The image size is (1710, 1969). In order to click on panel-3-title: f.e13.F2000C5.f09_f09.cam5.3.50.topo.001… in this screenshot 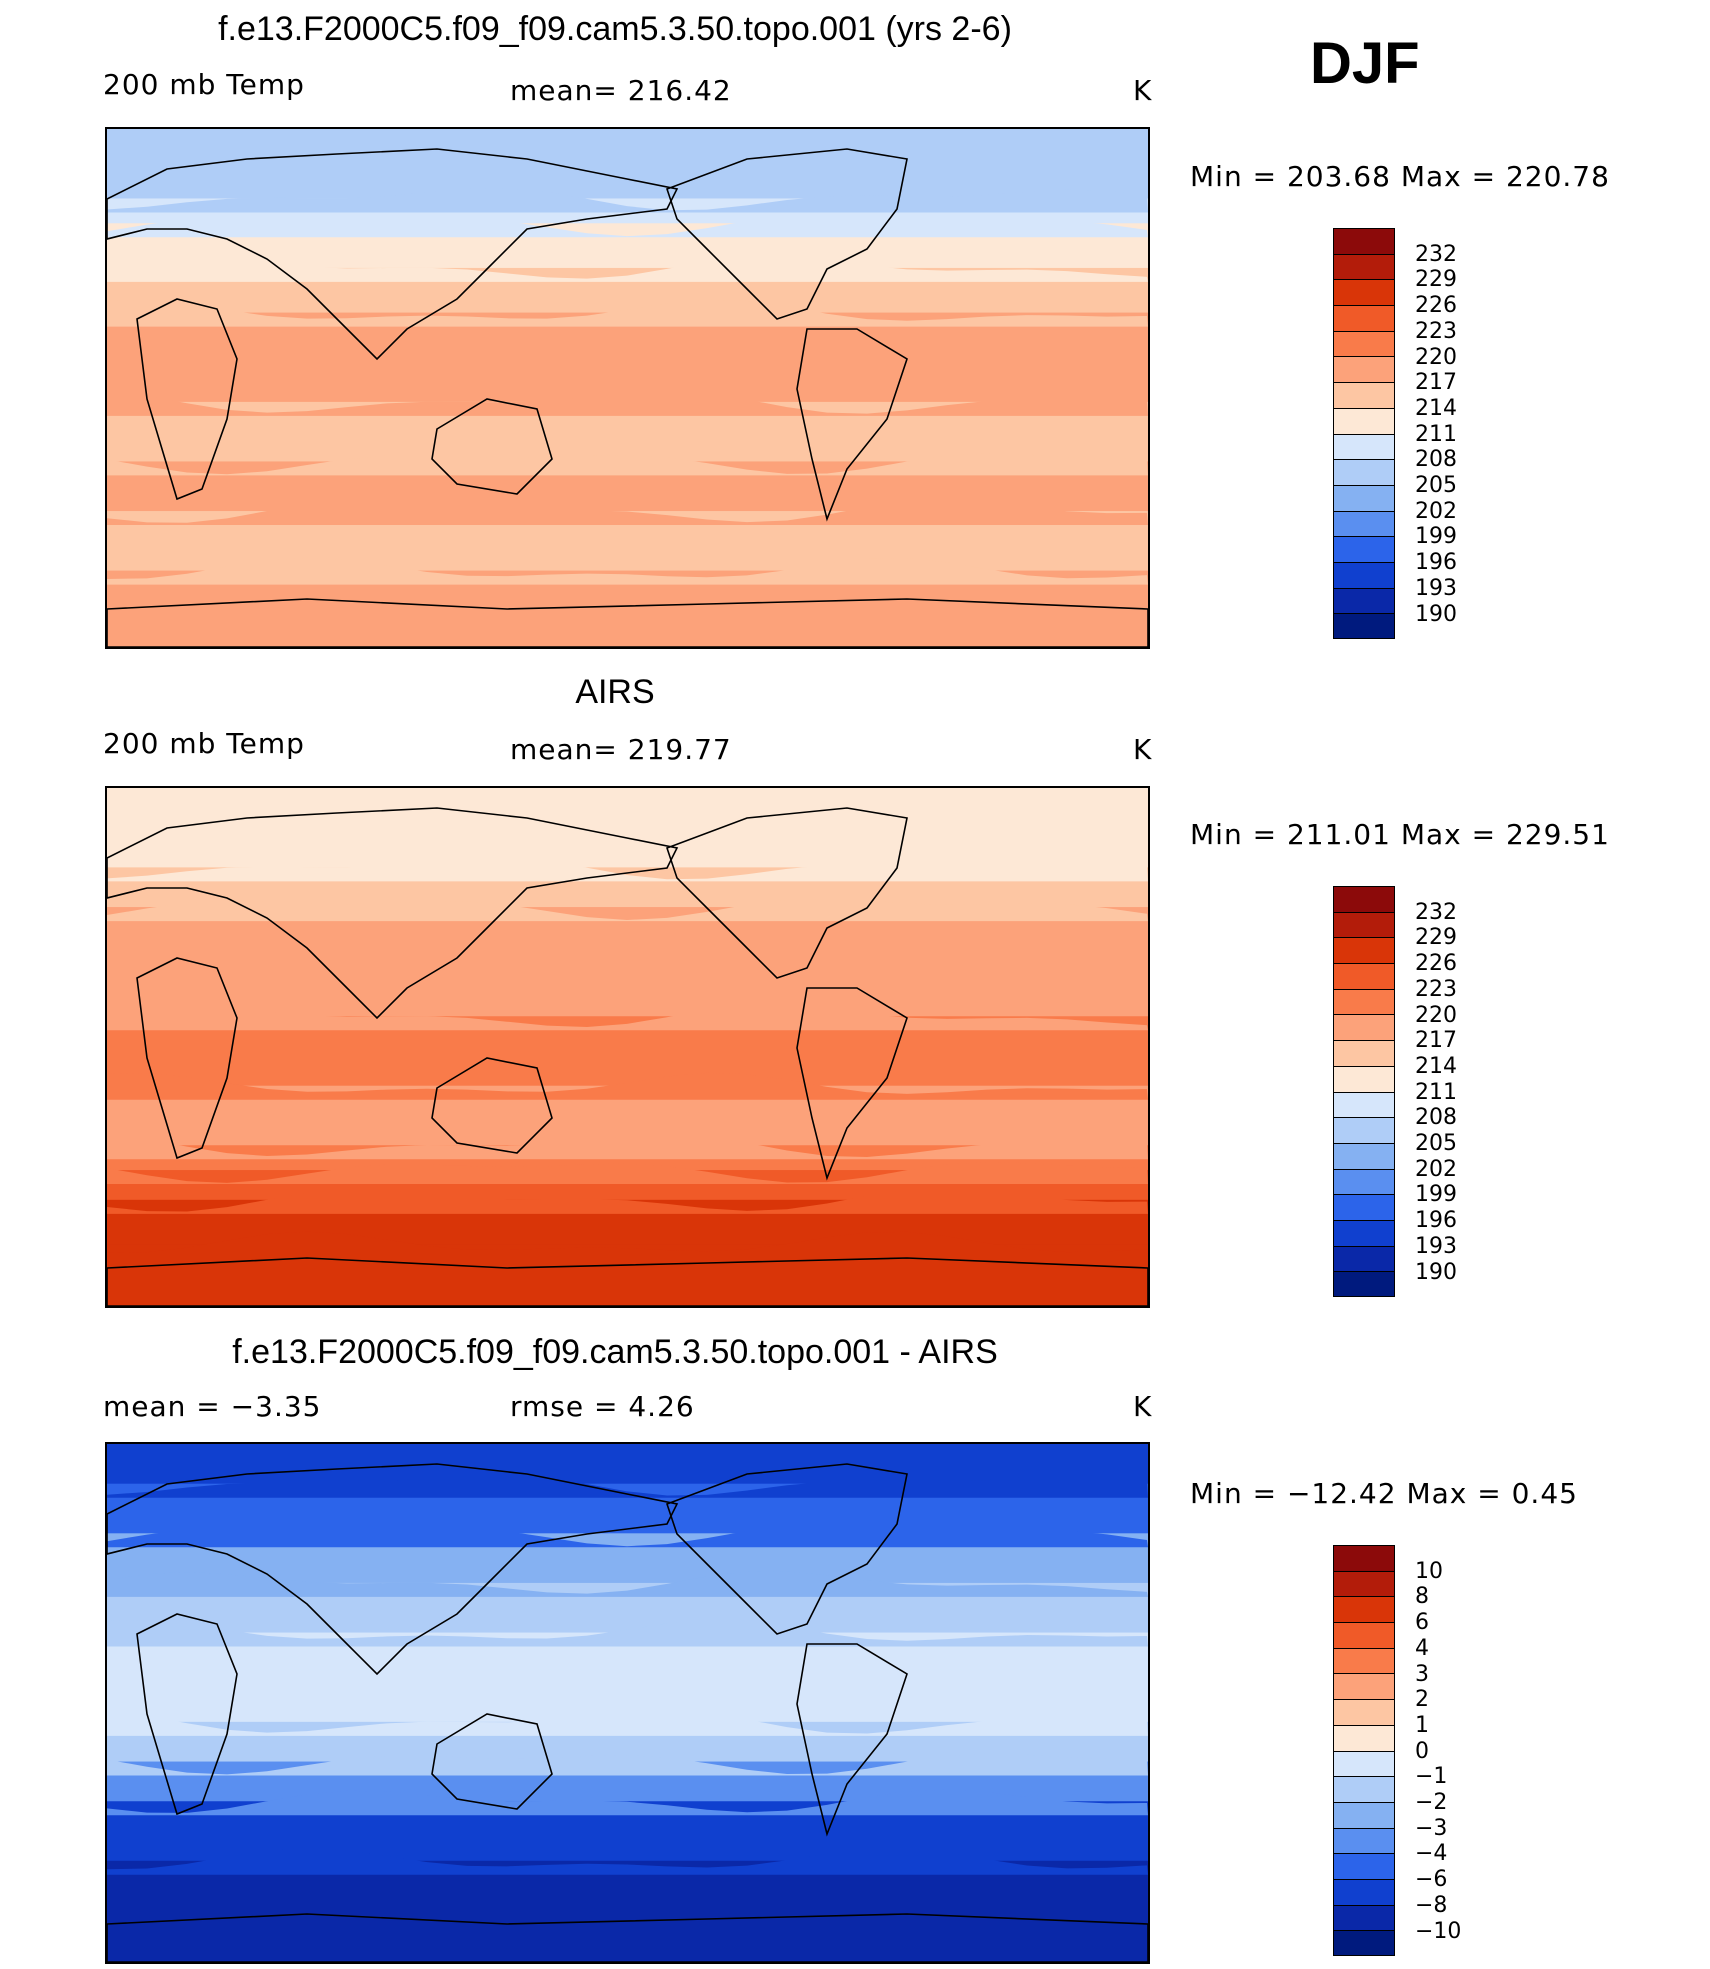, I will do `click(615, 1352)`.